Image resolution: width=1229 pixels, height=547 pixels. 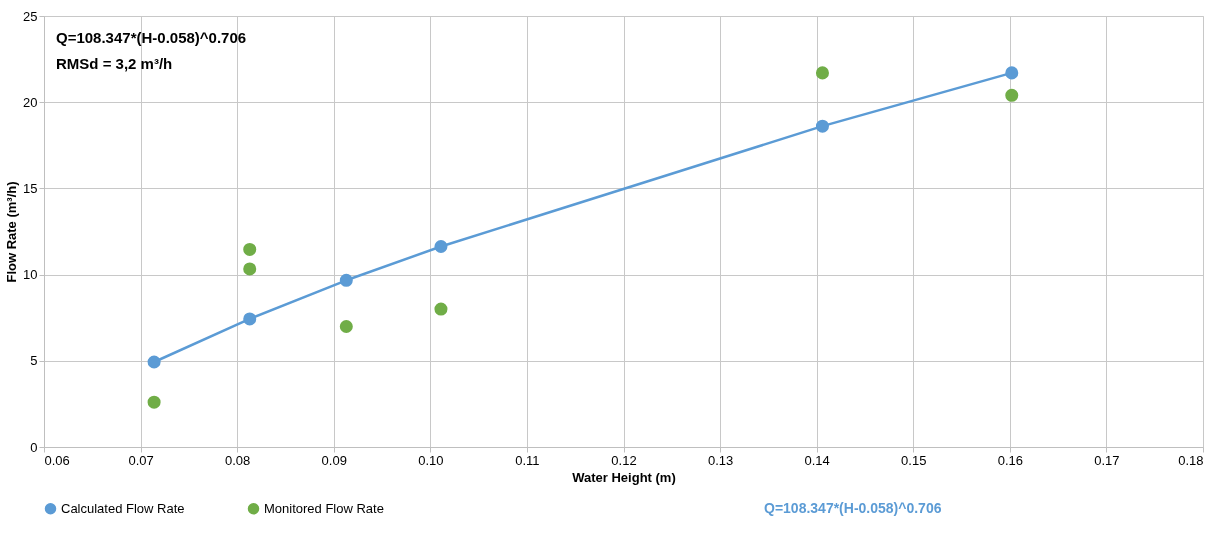 I want to click on y-tick-label: 5, so click(x=34, y=361).